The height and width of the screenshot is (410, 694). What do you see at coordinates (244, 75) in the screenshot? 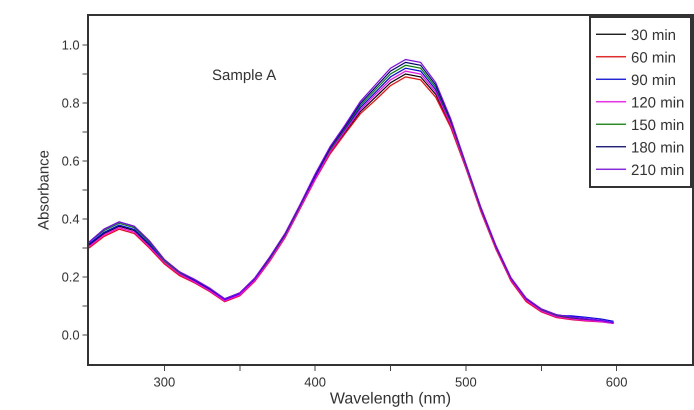
I see `annotation: Sample A` at bounding box center [244, 75].